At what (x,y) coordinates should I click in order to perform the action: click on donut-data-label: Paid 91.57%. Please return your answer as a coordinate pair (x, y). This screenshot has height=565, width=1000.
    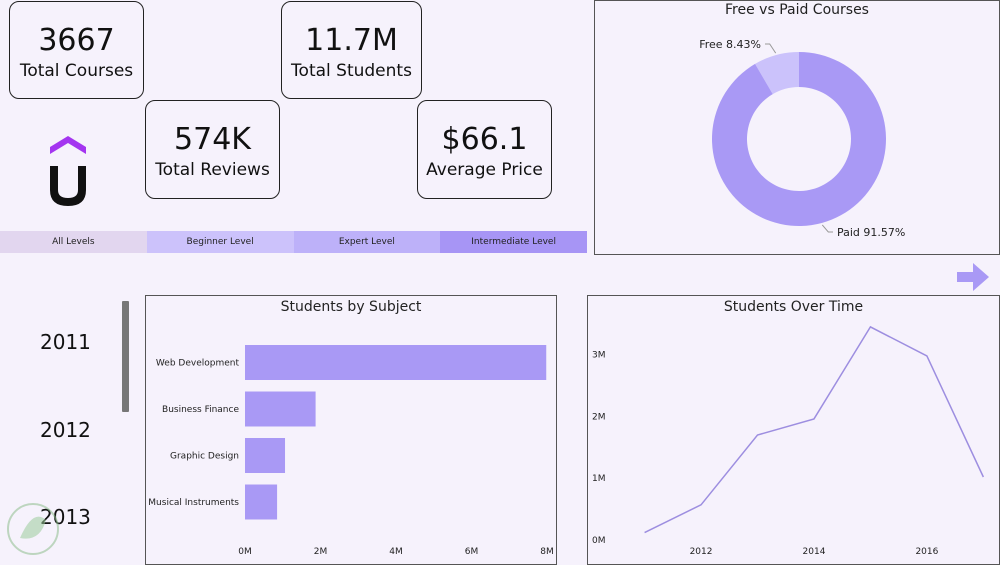
    Looking at the image, I should click on (871, 232).